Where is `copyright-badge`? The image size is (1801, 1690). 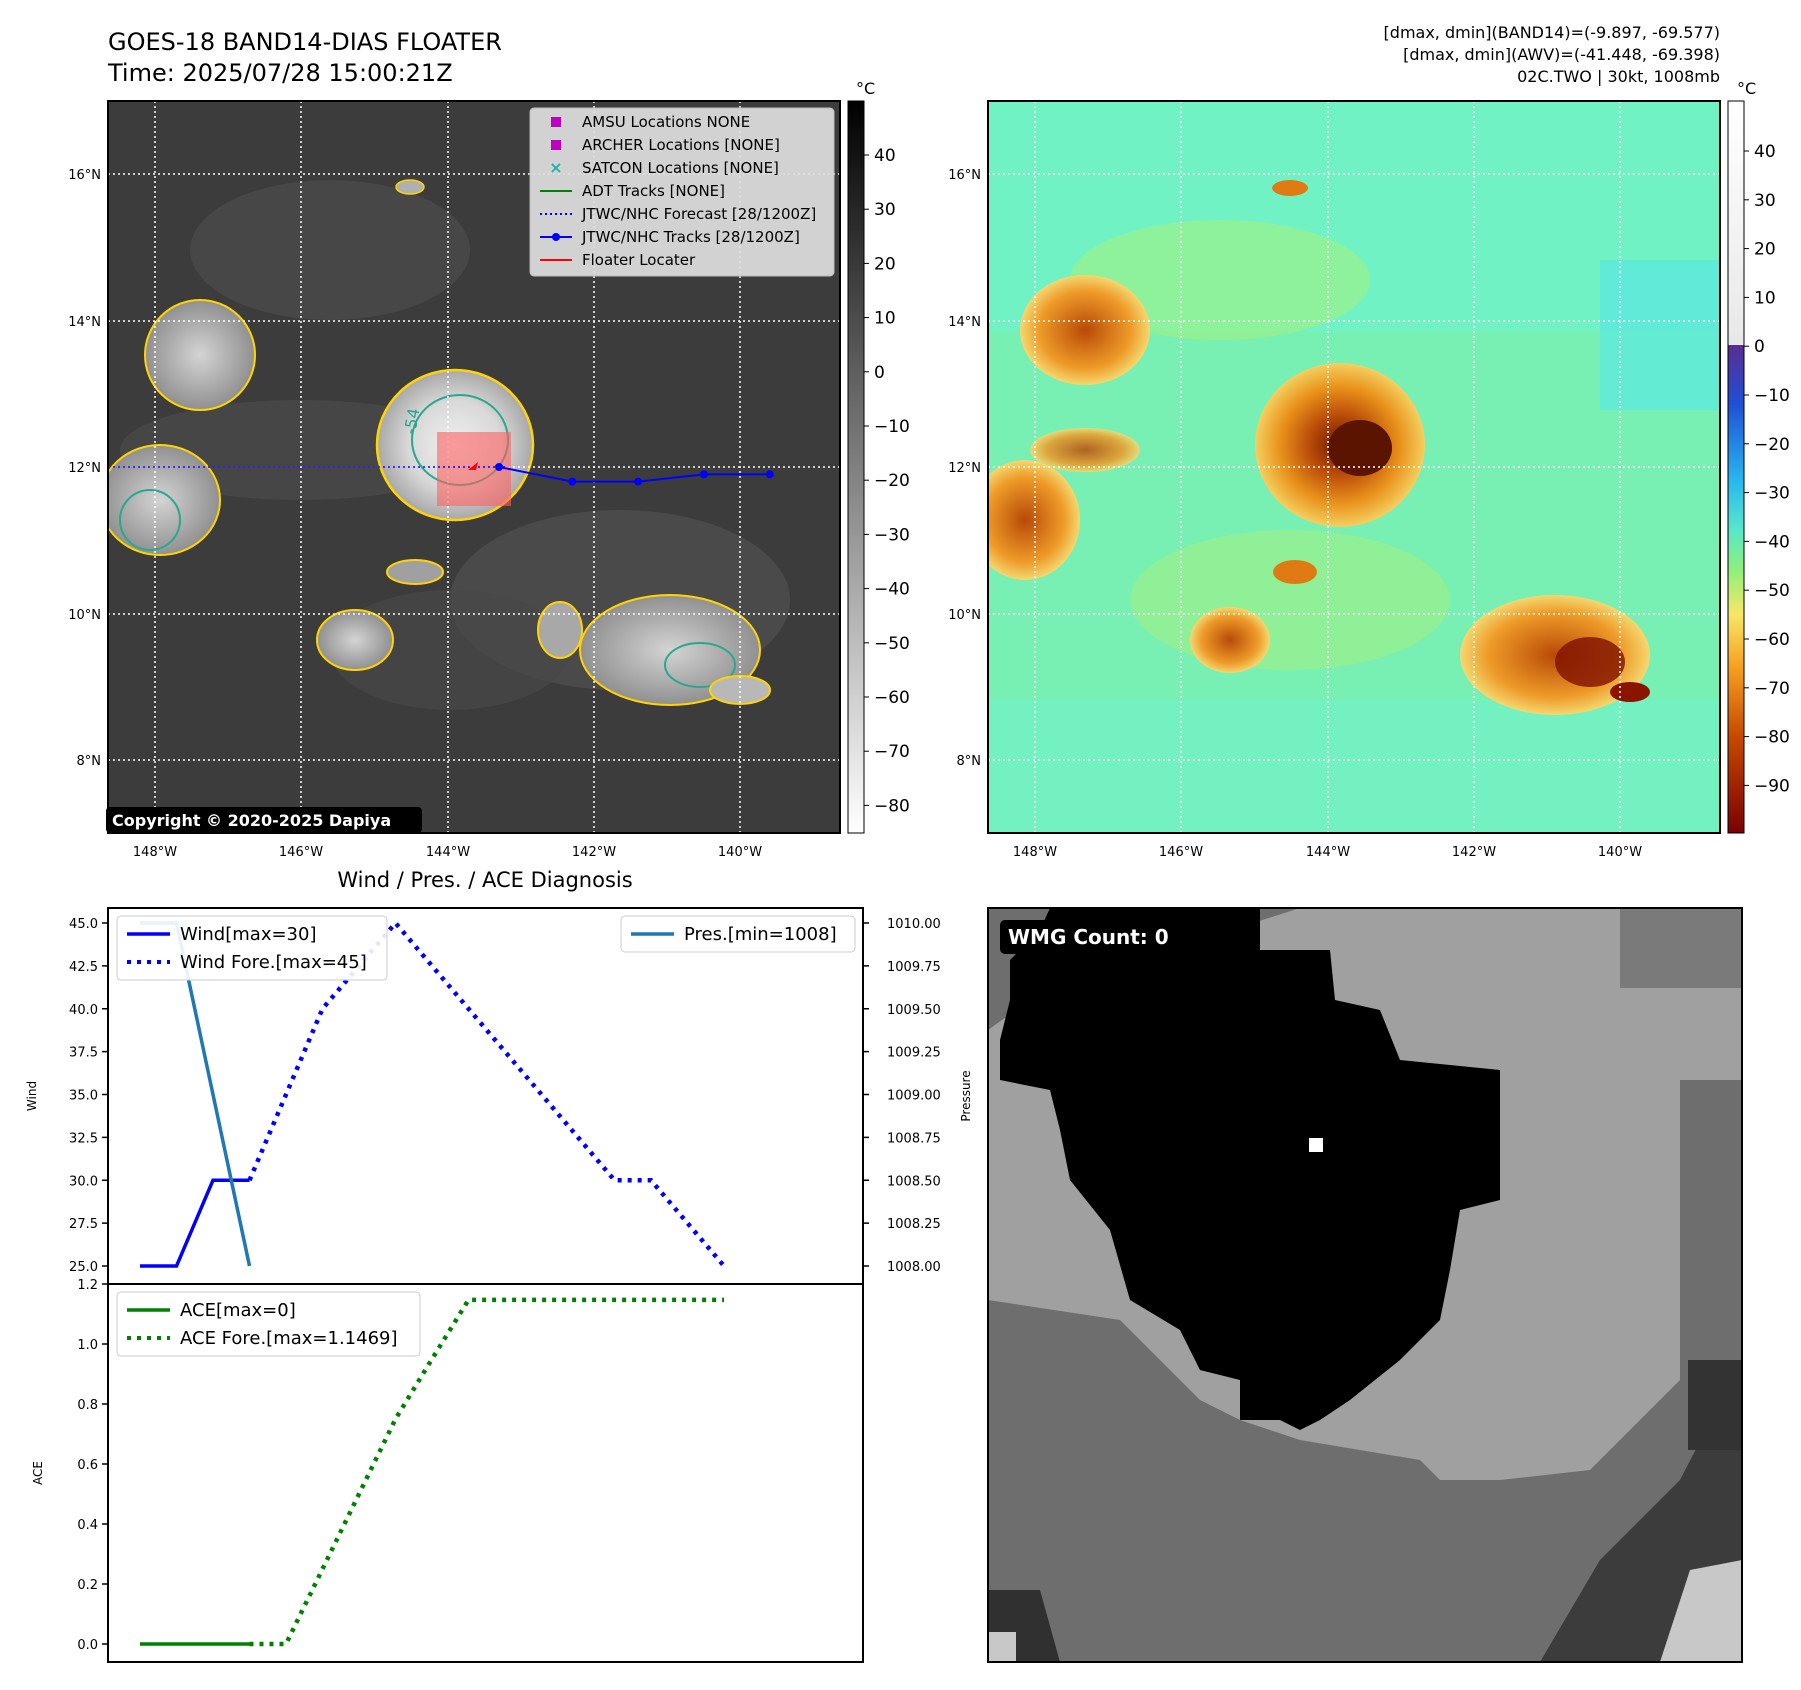
copyright-badge is located at coordinates (264, 820).